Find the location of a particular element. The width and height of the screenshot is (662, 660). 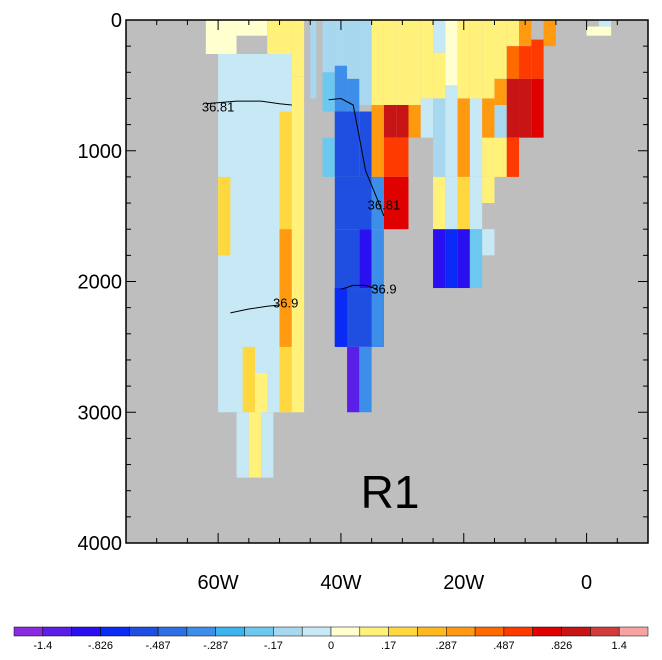

colorbar-label: -.287 is located at coordinates (215, 646).